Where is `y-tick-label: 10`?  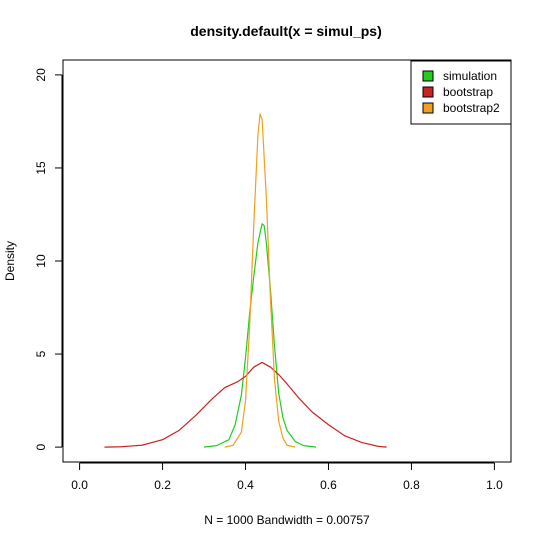 y-tick-label: 10 is located at coordinates (41, 261).